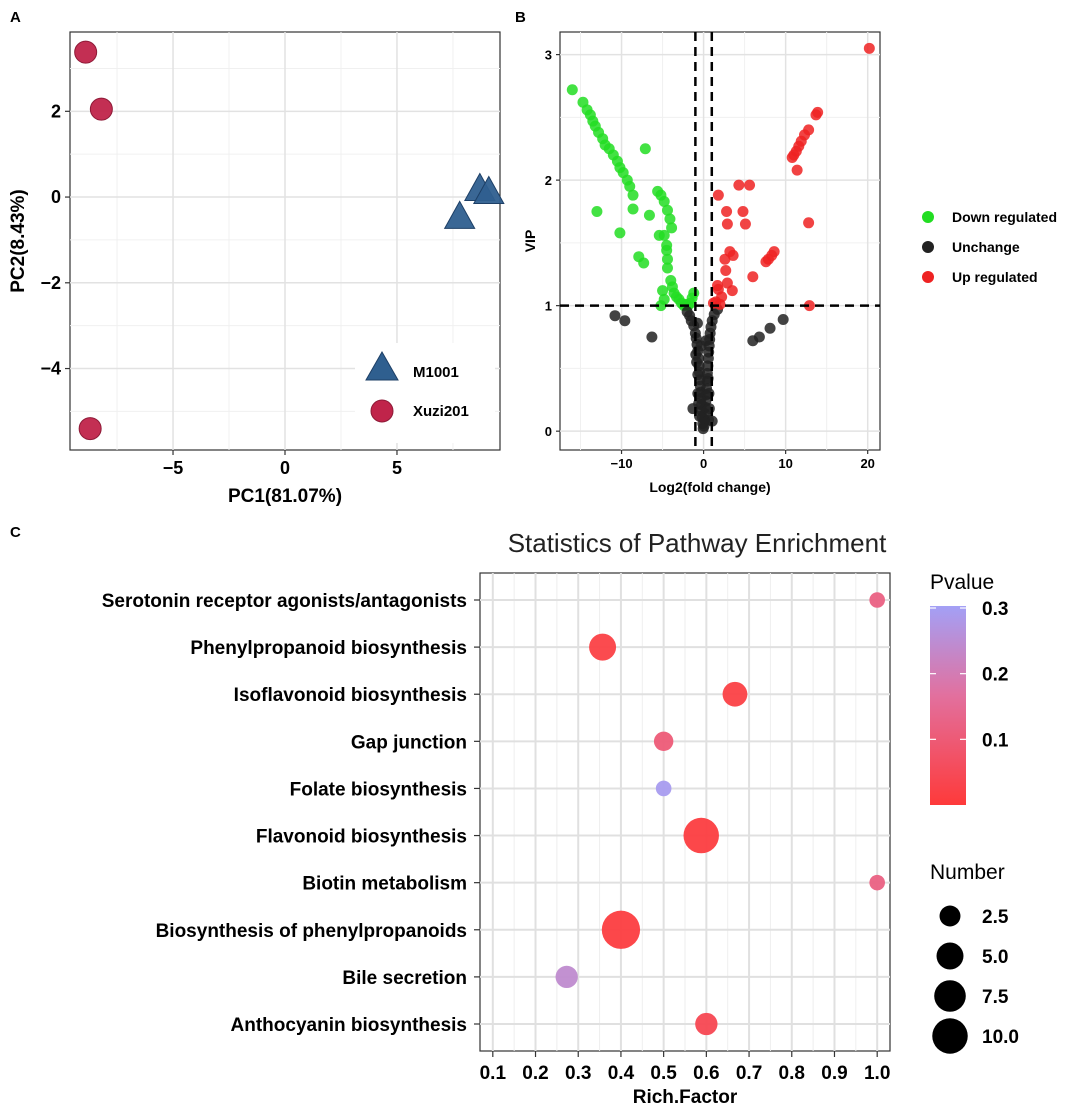  Describe the element at coordinates (530, 241) in the screenshot. I see `volcano-ylabel: VIP` at that location.